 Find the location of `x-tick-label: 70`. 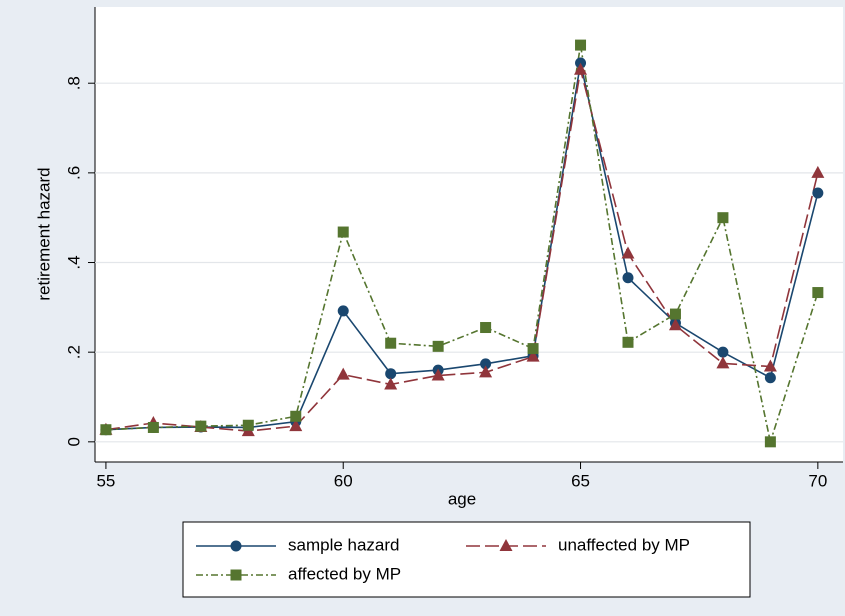

x-tick-label: 70 is located at coordinates (817, 480).